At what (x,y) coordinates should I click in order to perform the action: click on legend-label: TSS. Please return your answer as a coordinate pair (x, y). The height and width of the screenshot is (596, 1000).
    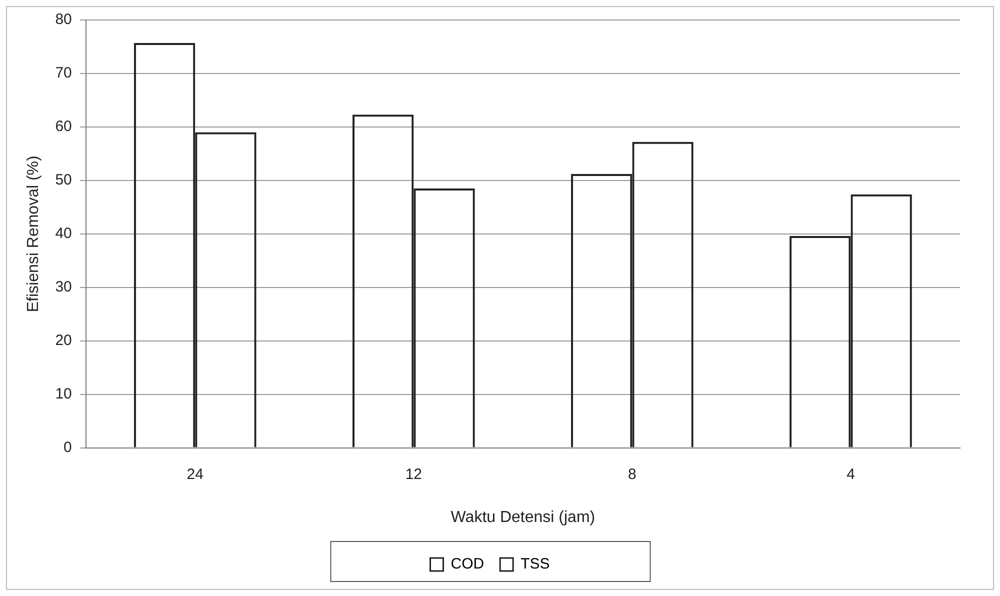
    Looking at the image, I should click on (535, 564).